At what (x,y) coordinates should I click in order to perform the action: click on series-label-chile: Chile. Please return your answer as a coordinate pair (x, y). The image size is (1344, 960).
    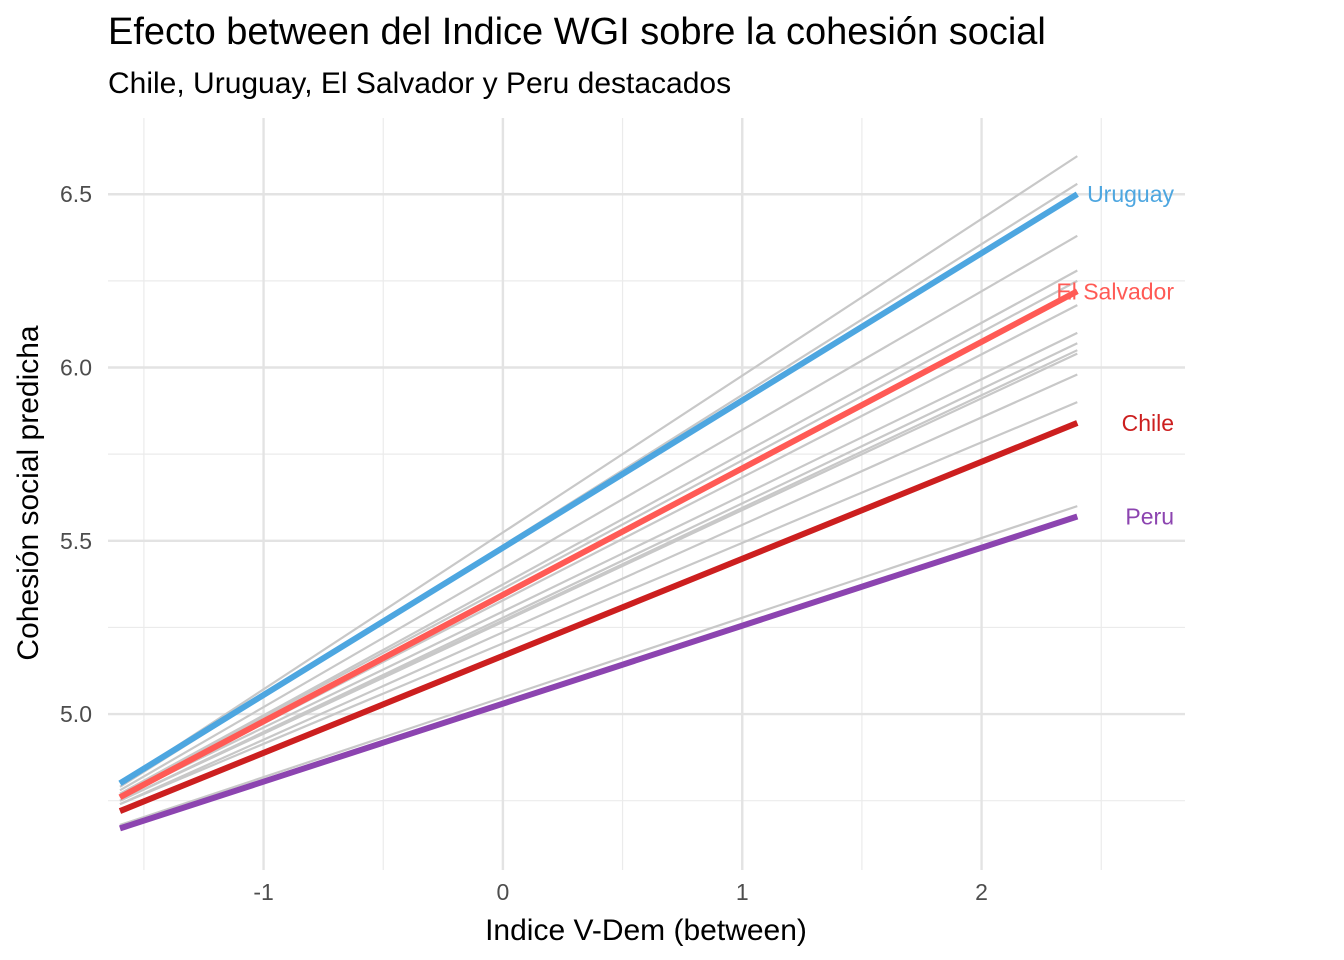
    Looking at the image, I should click on (1148, 423).